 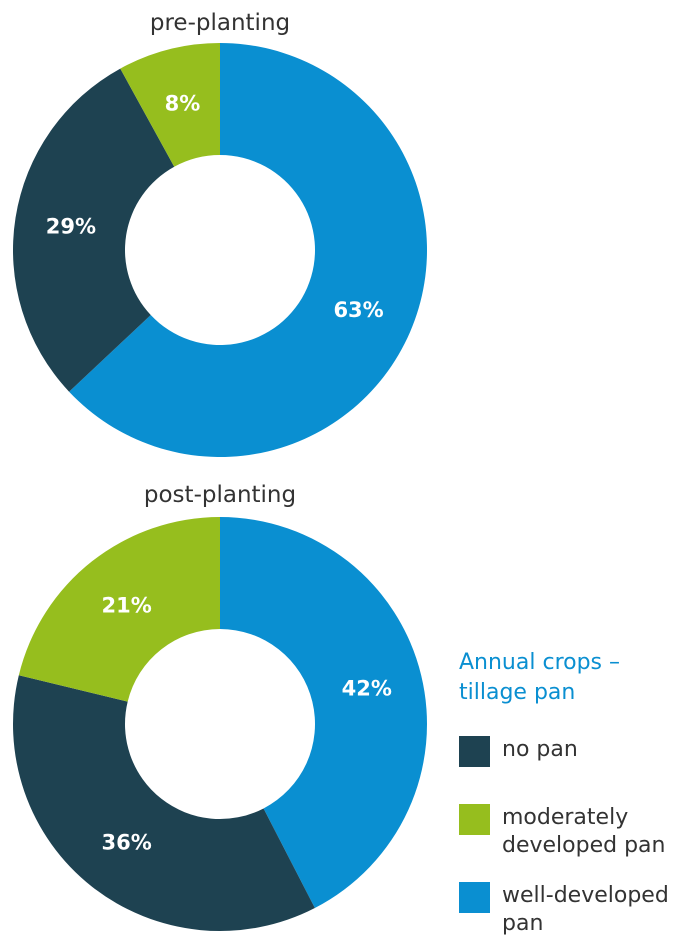 I want to click on pre-planting-label-well-developed-pan: 63%, so click(x=358, y=310).